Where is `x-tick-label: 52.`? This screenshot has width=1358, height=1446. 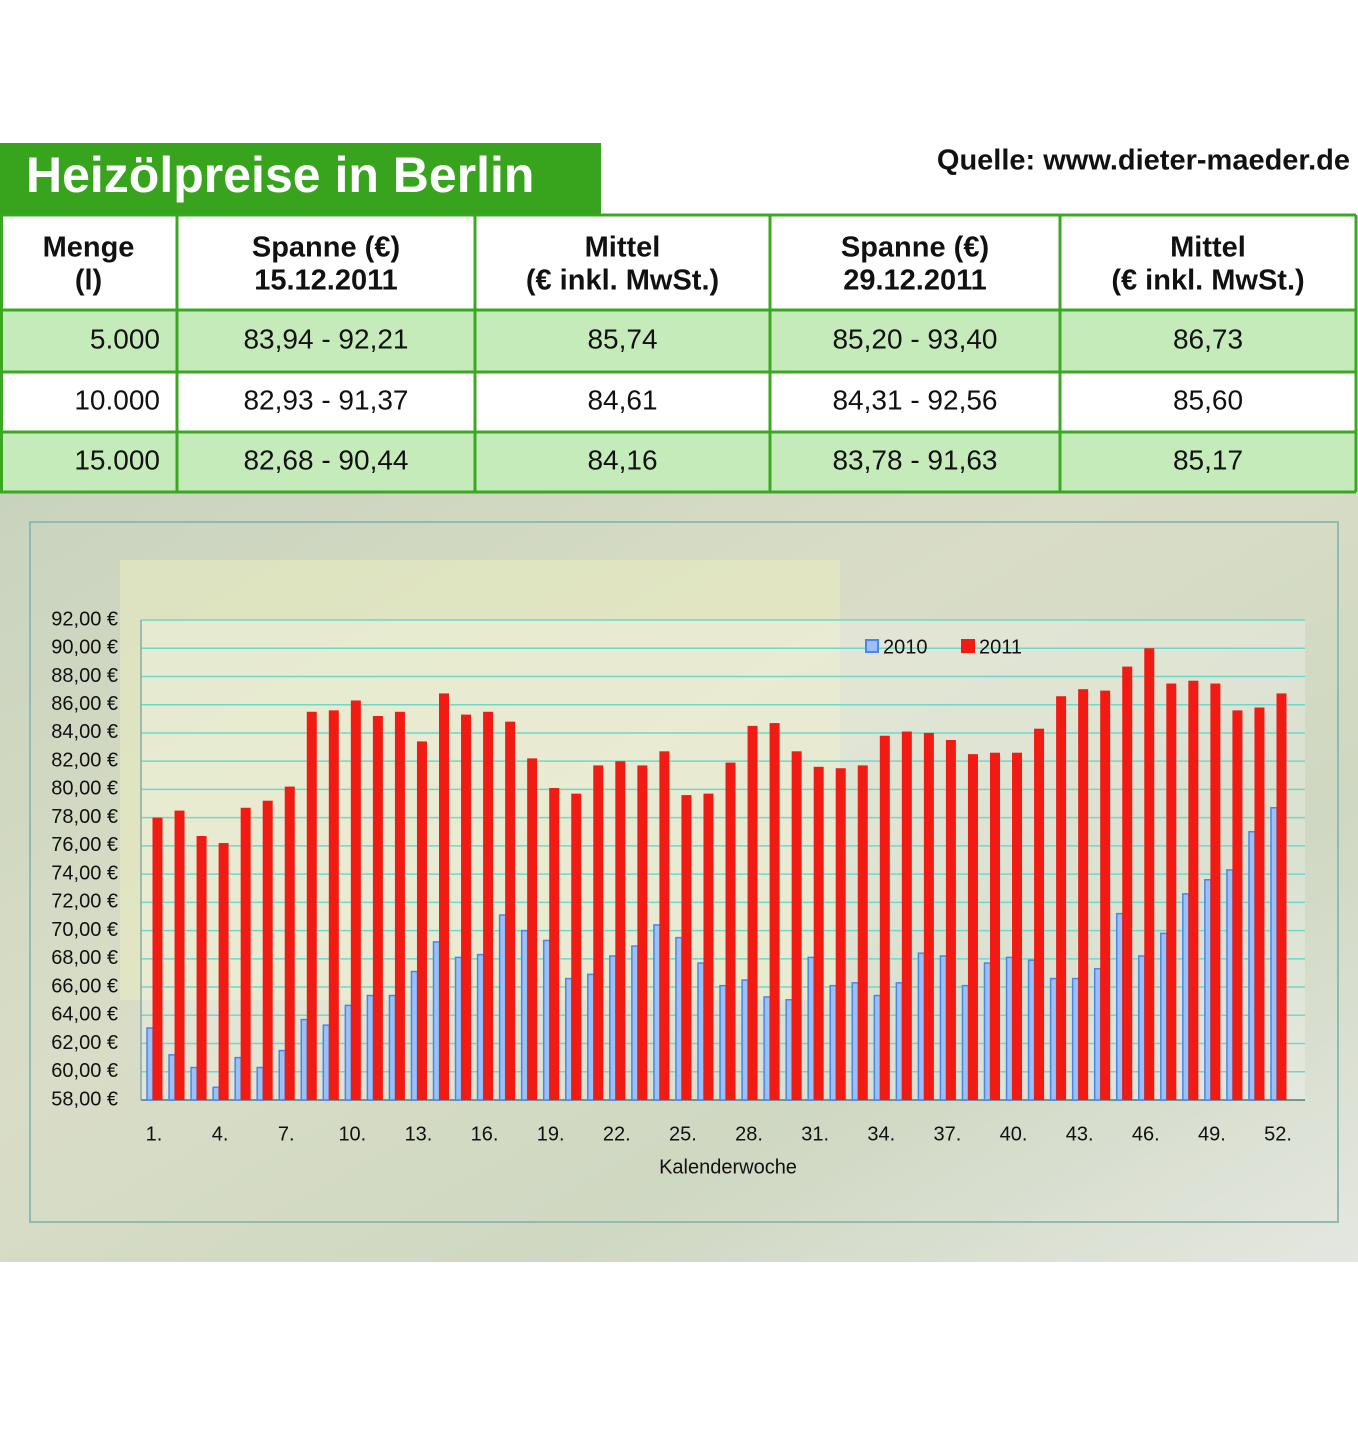
x-tick-label: 52. is located at coordinates (1278, 1134).